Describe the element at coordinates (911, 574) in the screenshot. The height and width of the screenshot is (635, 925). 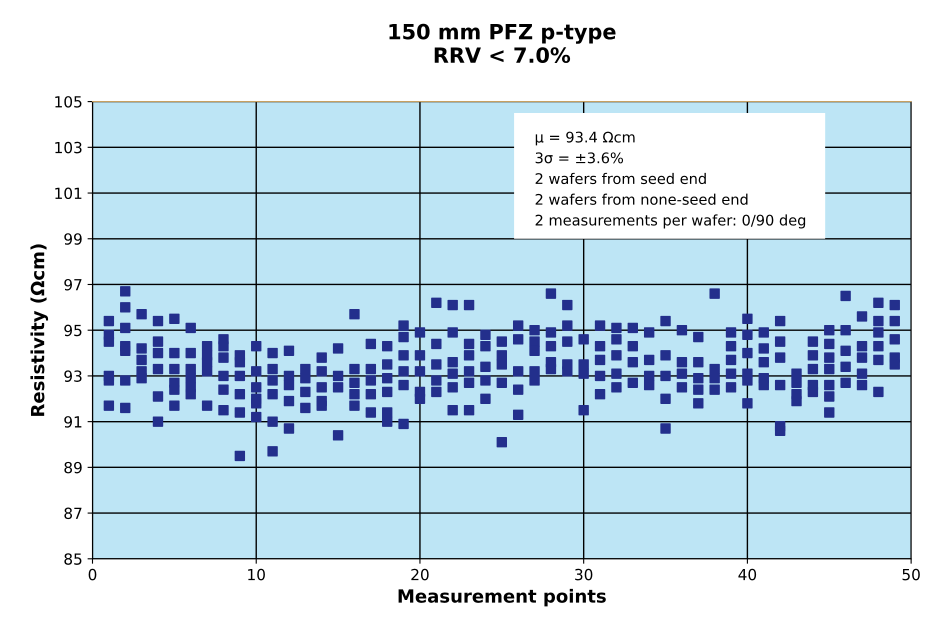
I see `x-tick-label: 50` at that location.